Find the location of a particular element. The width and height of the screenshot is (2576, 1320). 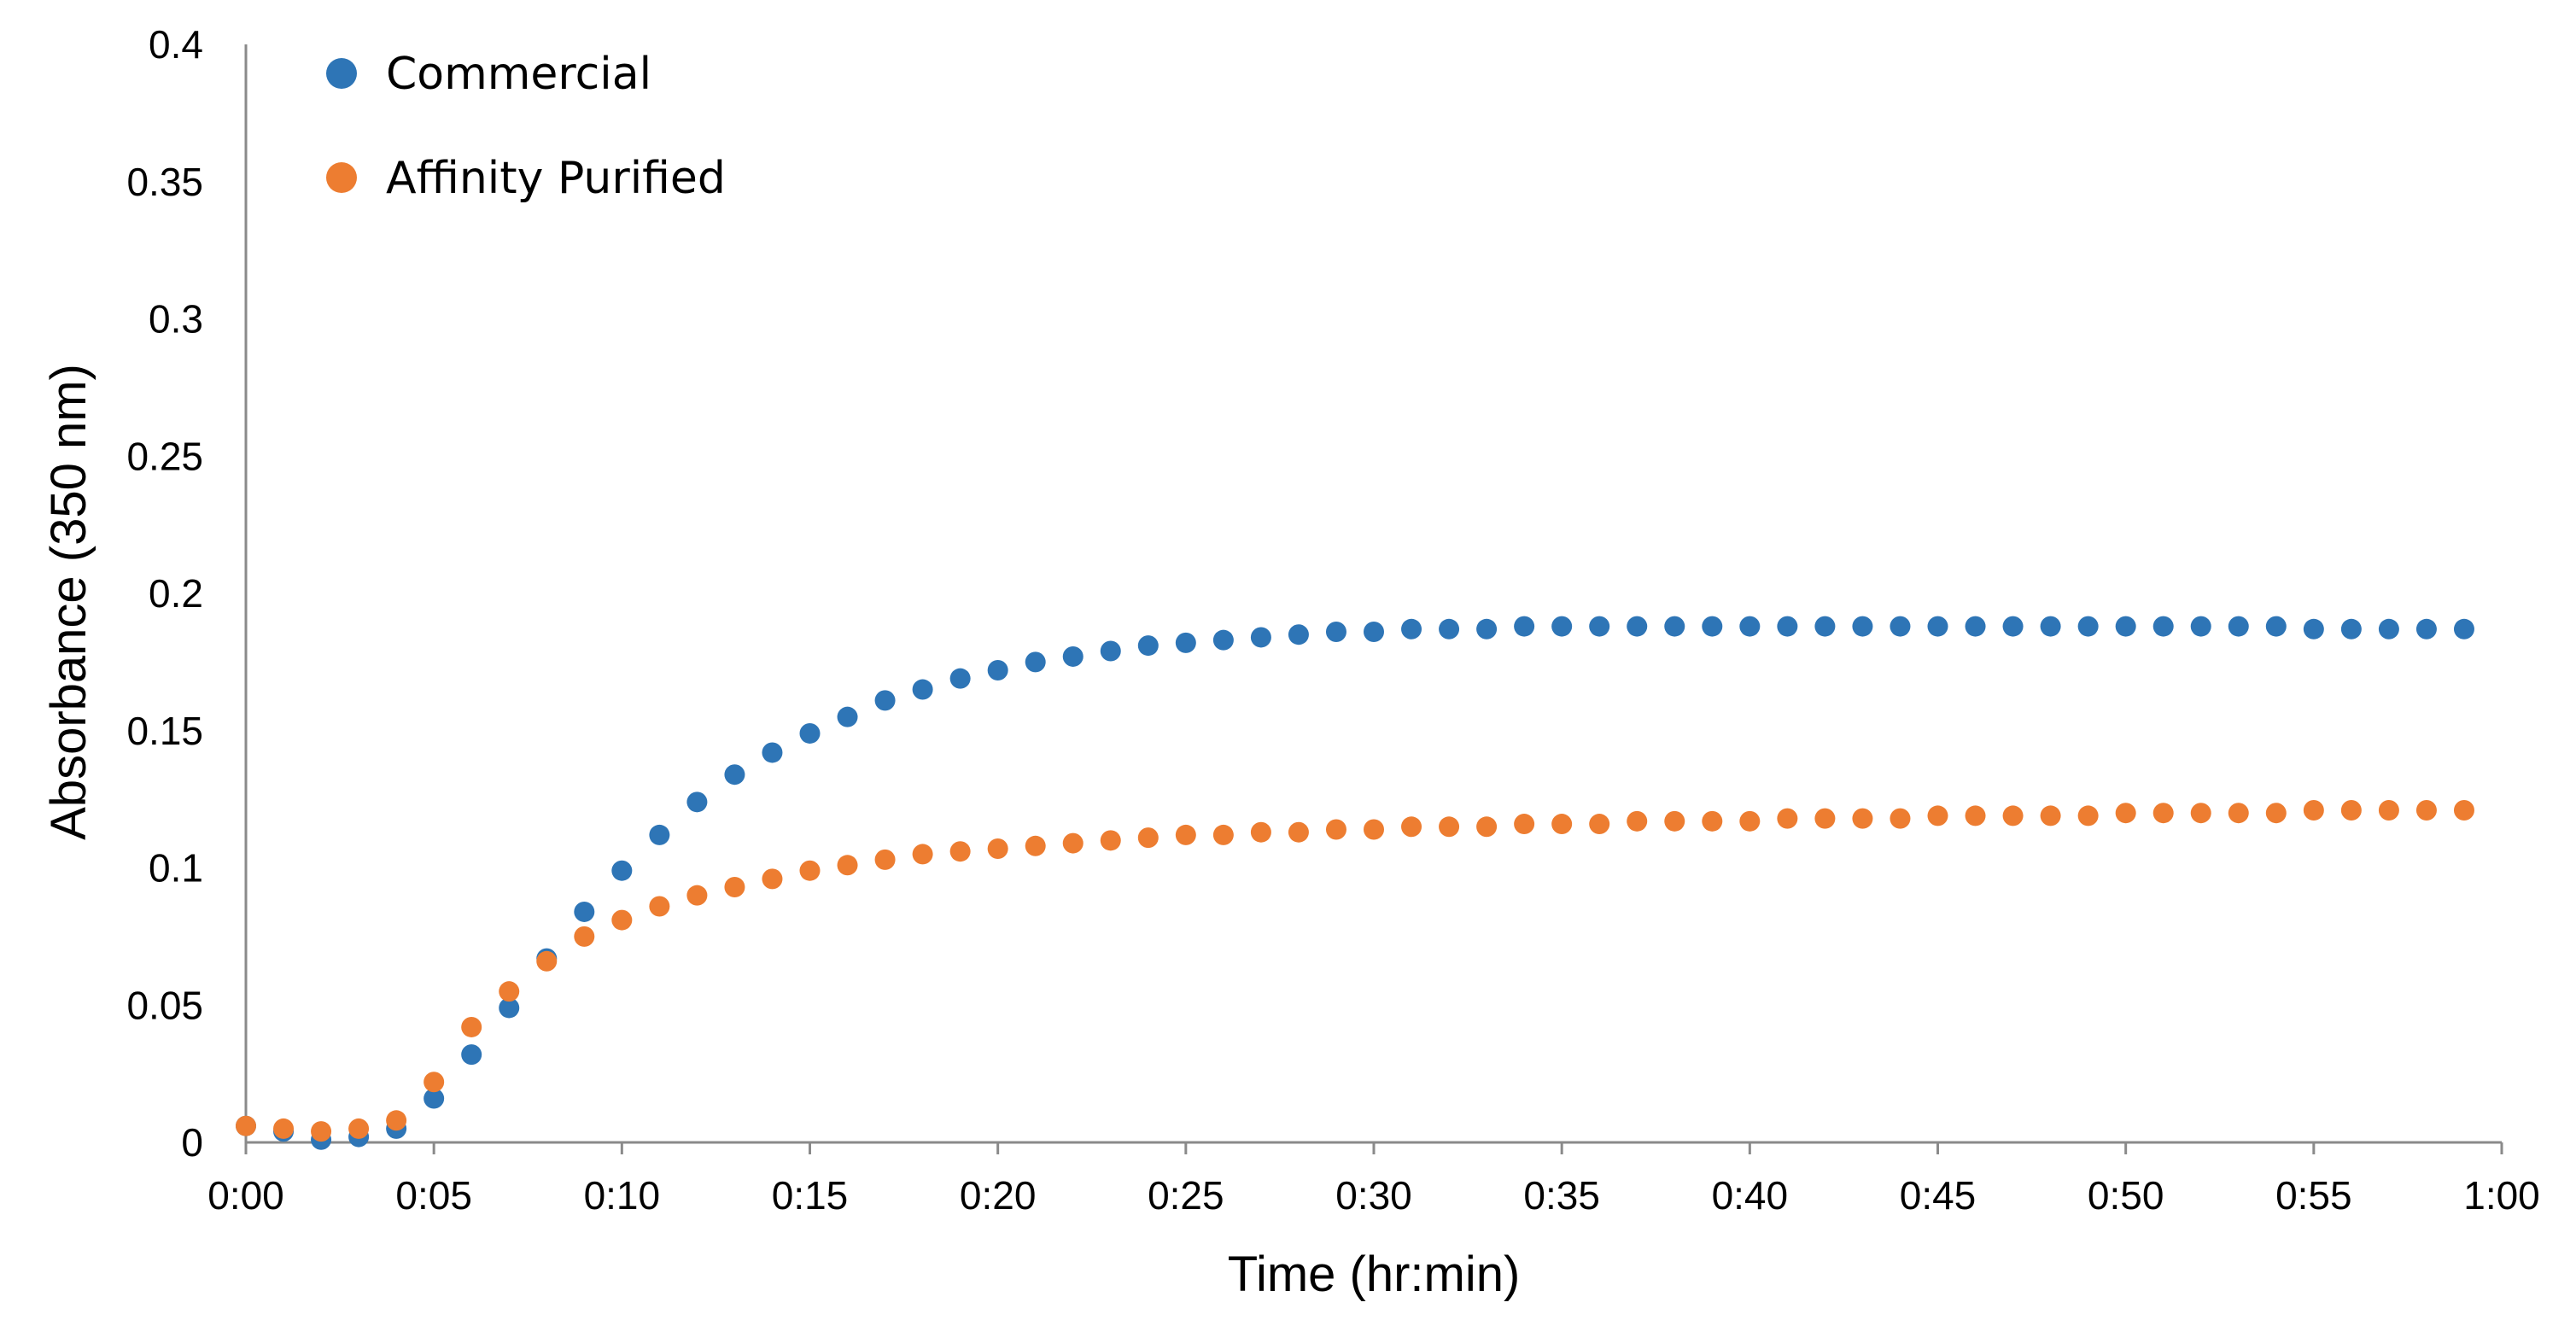

y-tick-label-0: 0 is located at coordinates (192, 1142).